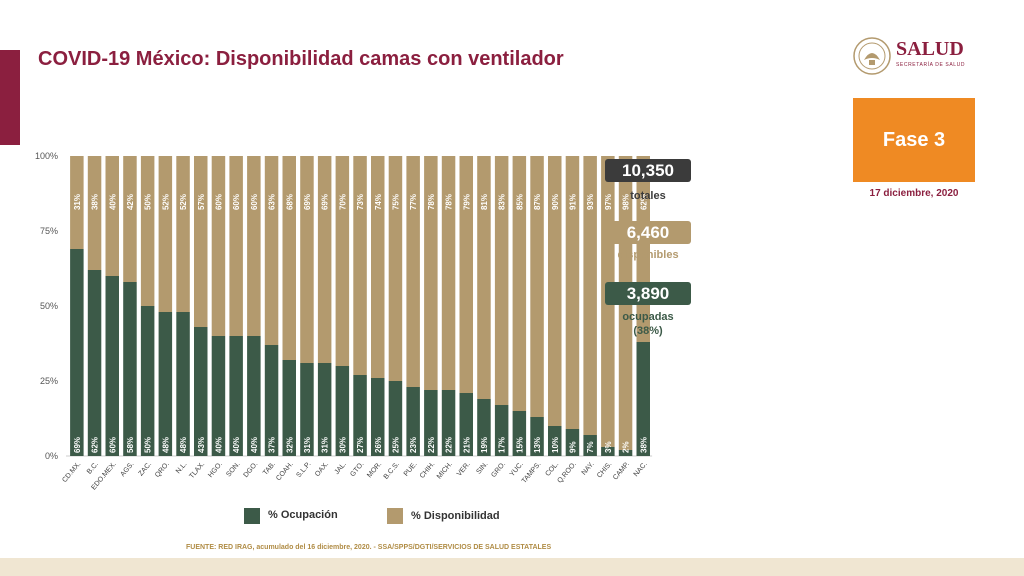 The width and height of the screenshot is (1024, 576). I want to click on x-category-label: TAMPS., so click(532, 473).